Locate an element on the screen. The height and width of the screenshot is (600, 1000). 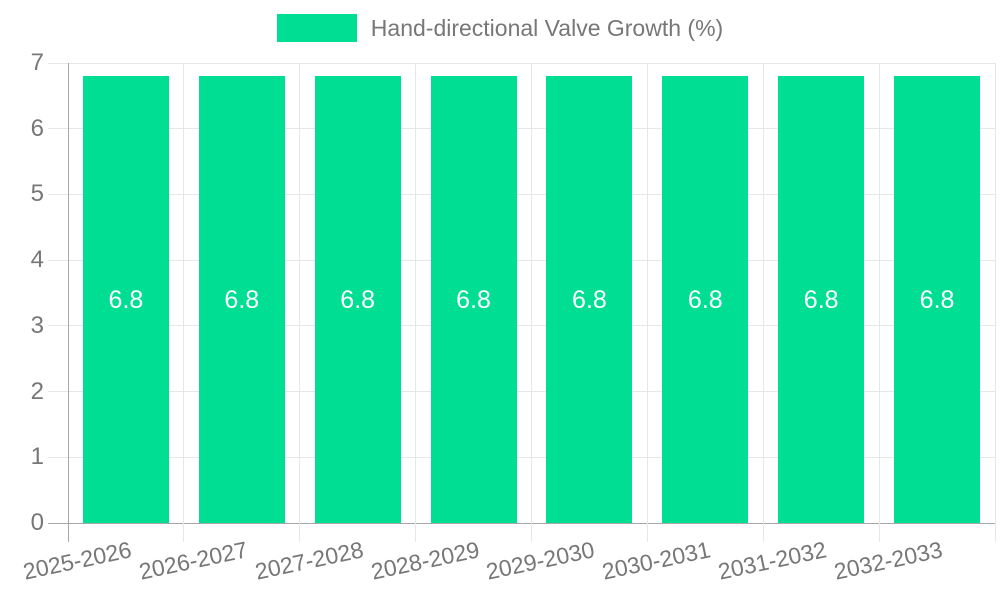
legend-series-label: Hand-directional Valve Growth (%) is located at coordinates (547, 27).